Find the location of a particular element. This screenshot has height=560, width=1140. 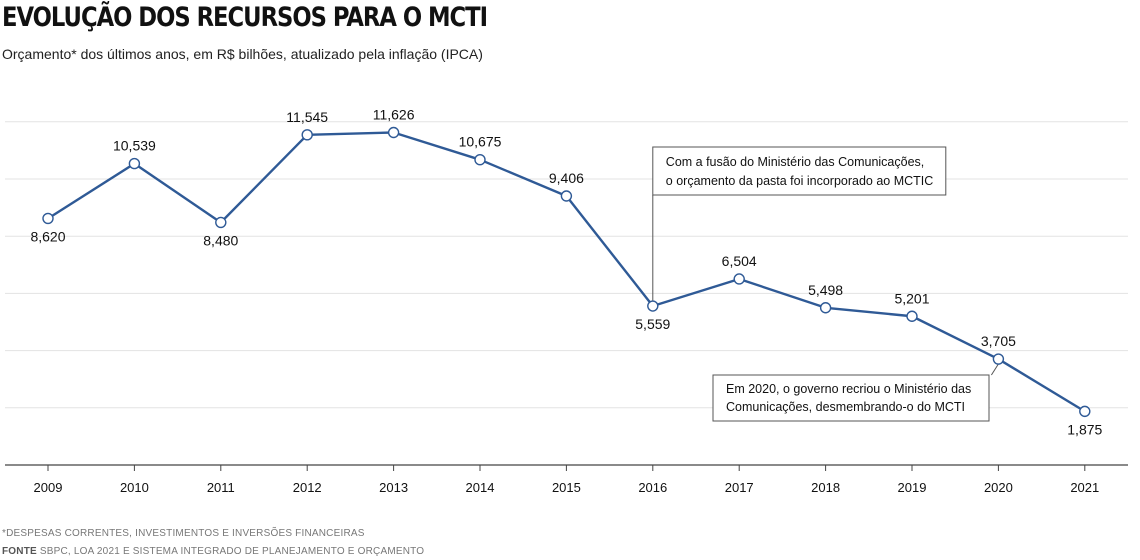

x-tick-label: 2011 is located at coordinates (221, 487).